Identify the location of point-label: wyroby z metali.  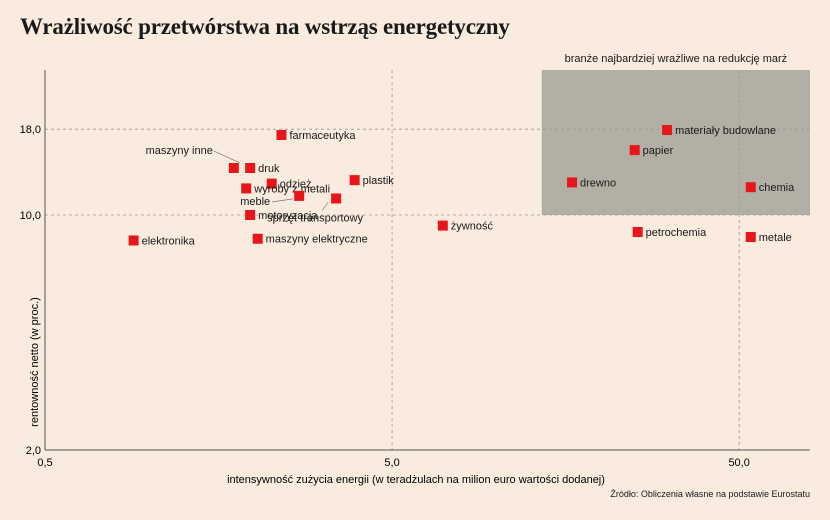
(291, 189).